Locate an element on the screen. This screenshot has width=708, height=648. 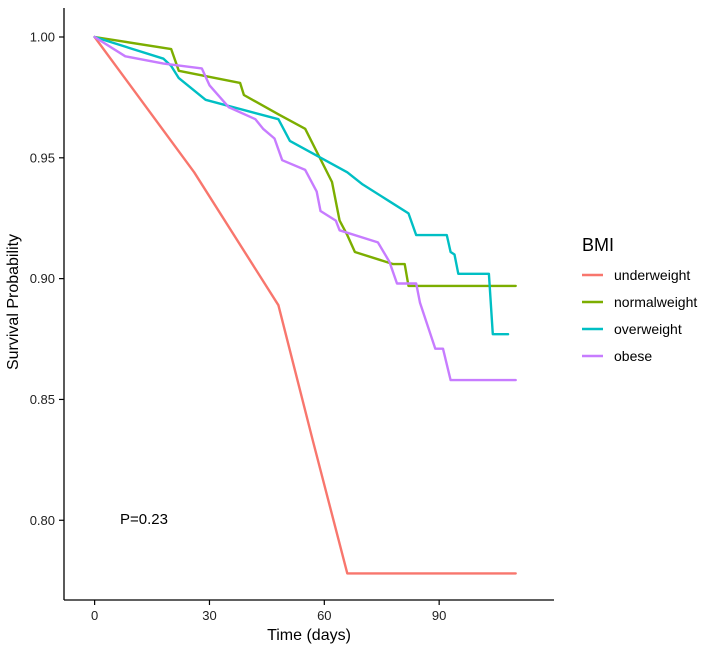
legend-label-overweight: overweight is located at coordinates (648, 329).